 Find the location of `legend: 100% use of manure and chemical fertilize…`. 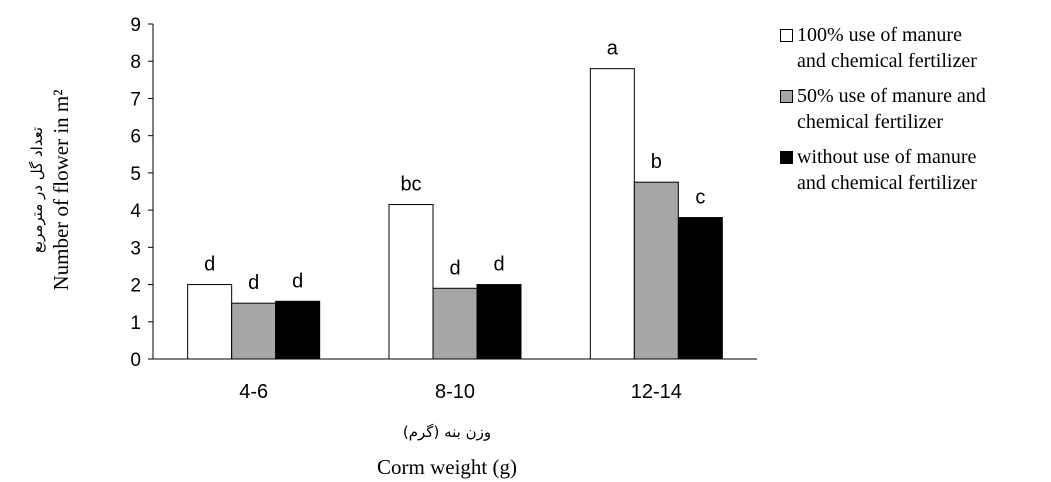

legend: 100% use of manure and chemical fertilize… is located at coordinates (915, 113).